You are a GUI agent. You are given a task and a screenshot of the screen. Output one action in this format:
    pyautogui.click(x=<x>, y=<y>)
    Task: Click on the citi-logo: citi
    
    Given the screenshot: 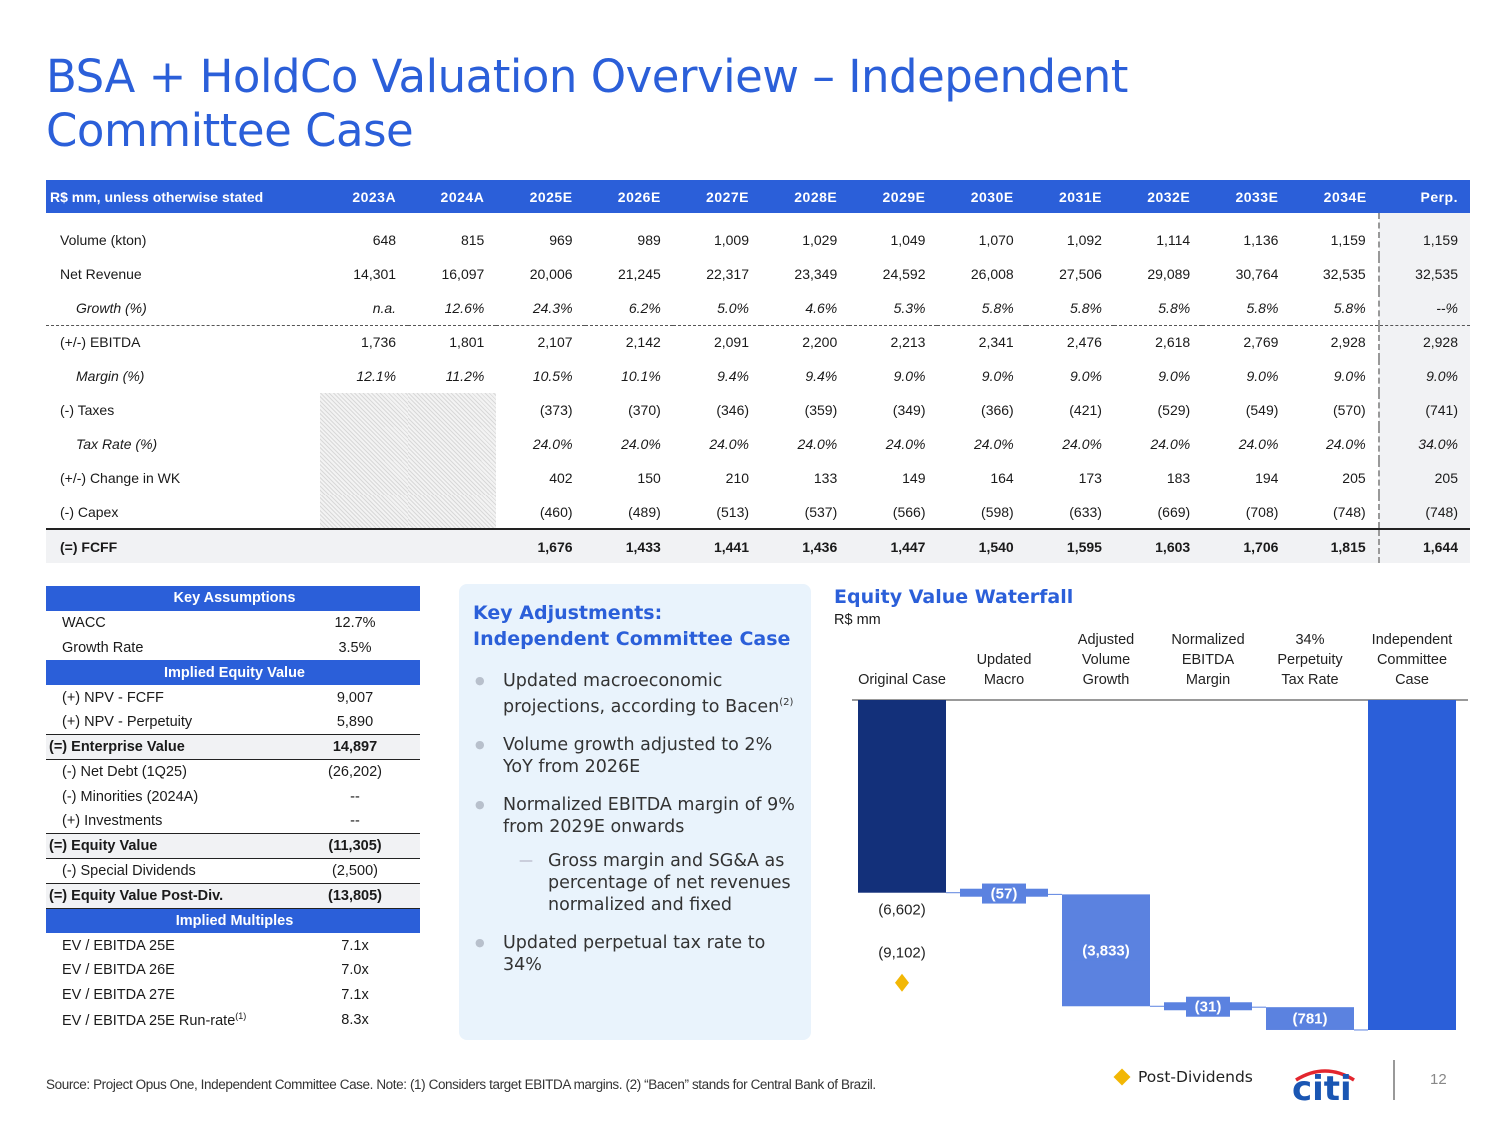 What is the action you would take?
    pyautogui.click(x=1343, y=1083)
    